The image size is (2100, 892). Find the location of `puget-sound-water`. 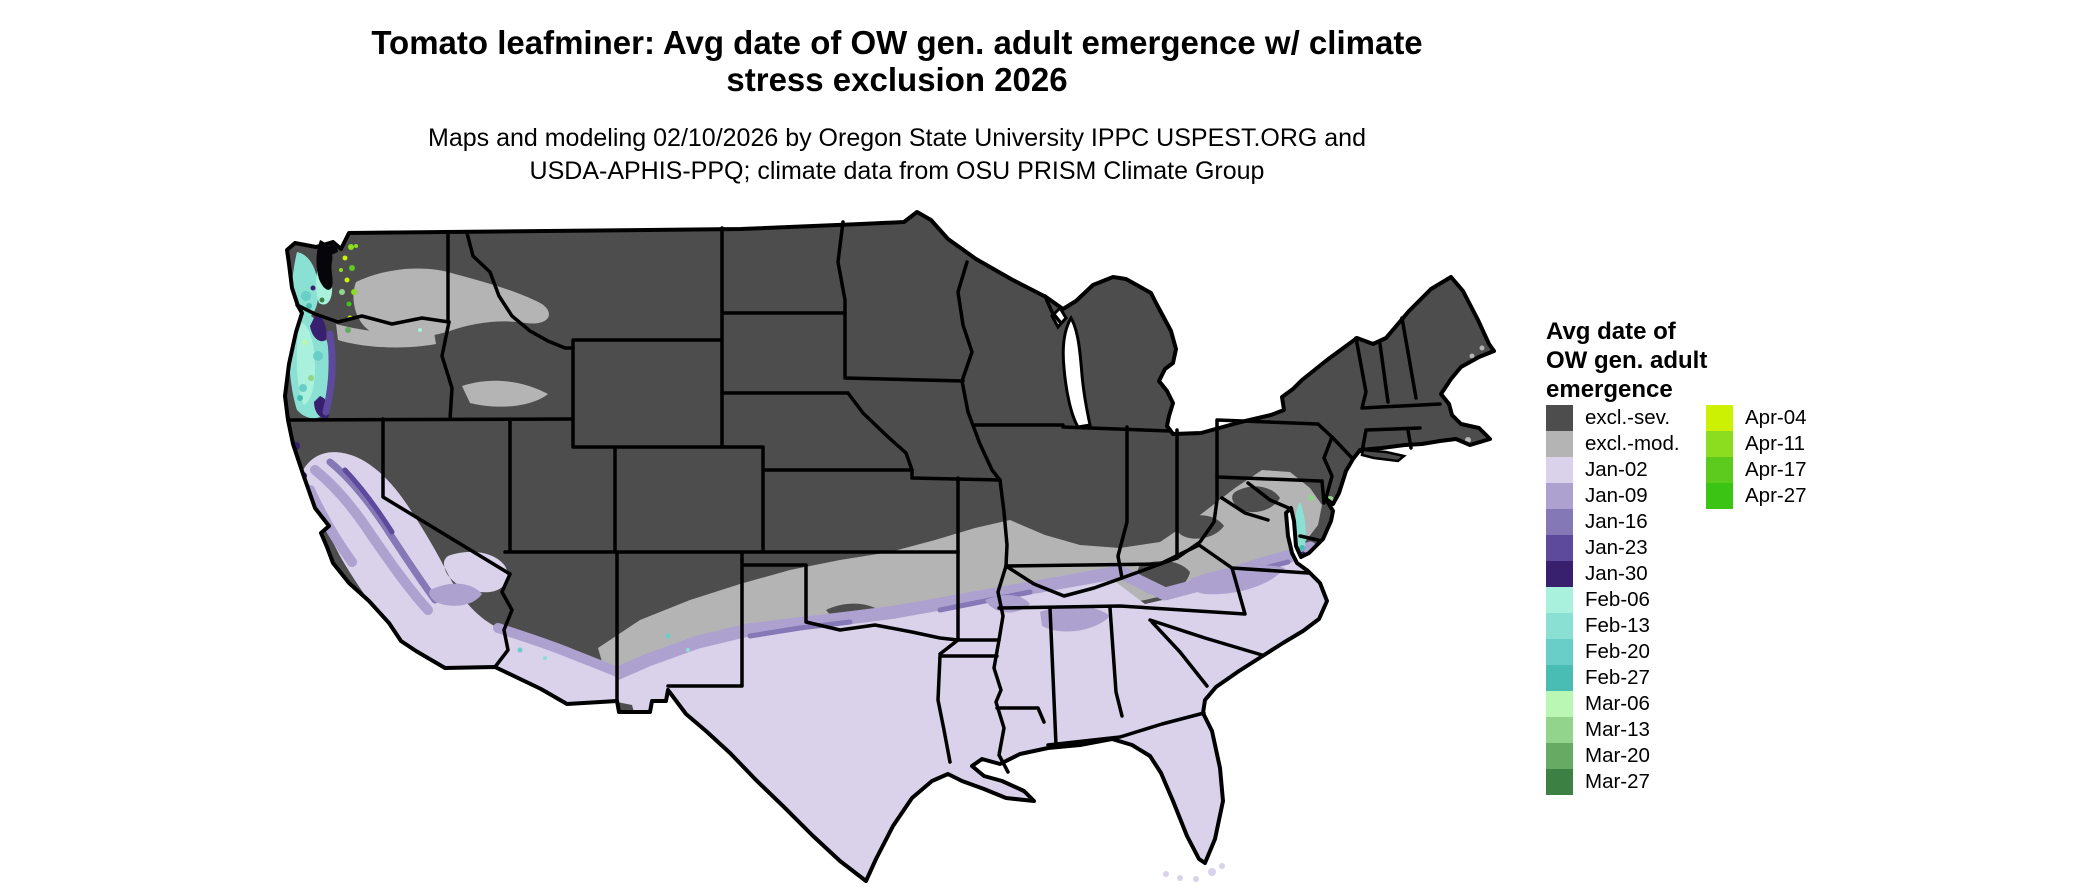

puget-sound-water is located at coordinates (327, 265).